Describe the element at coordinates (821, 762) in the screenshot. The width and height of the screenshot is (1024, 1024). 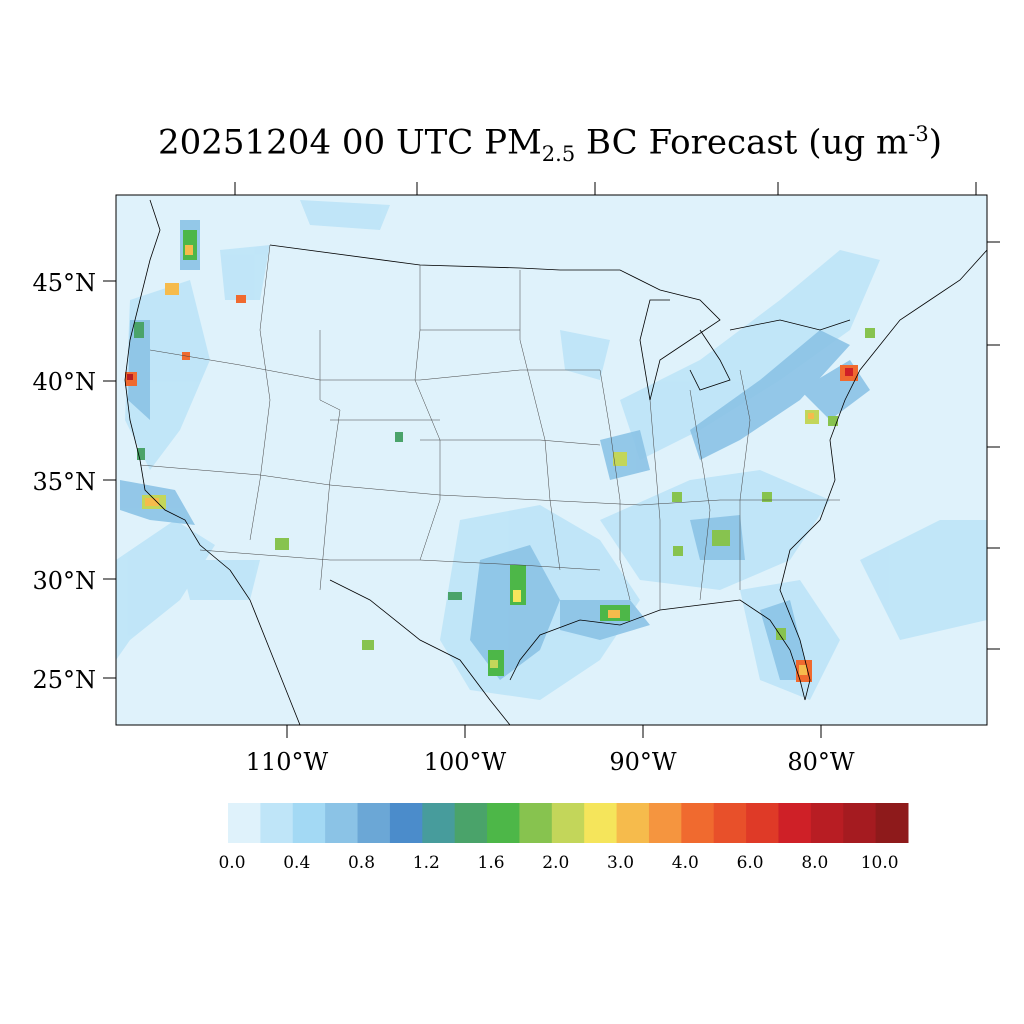
I see `lon-label-80w: 80°W` at that location.